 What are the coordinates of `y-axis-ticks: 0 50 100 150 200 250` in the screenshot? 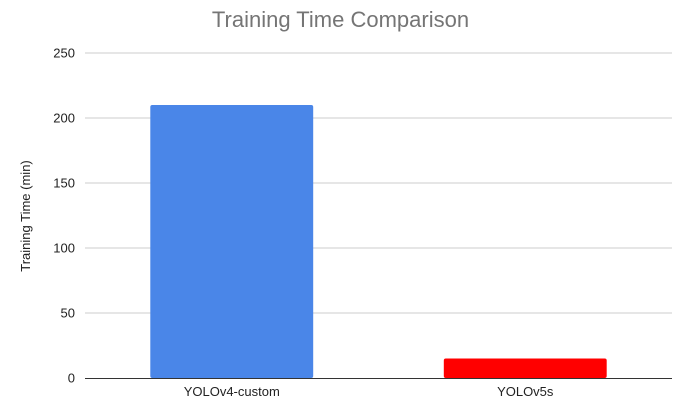 It's located at (64, 216).